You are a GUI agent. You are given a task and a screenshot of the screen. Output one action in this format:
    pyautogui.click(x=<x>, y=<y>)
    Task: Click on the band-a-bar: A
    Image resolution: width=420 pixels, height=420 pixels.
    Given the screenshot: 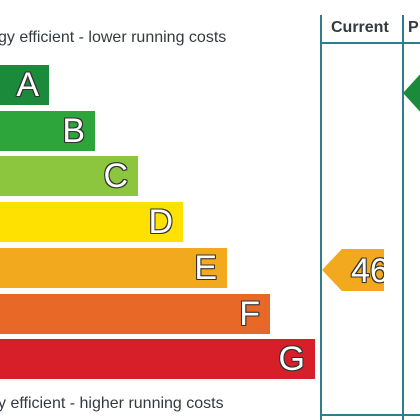 What is the action you would take?
    pyautogui.click(x=24, y=85)
    